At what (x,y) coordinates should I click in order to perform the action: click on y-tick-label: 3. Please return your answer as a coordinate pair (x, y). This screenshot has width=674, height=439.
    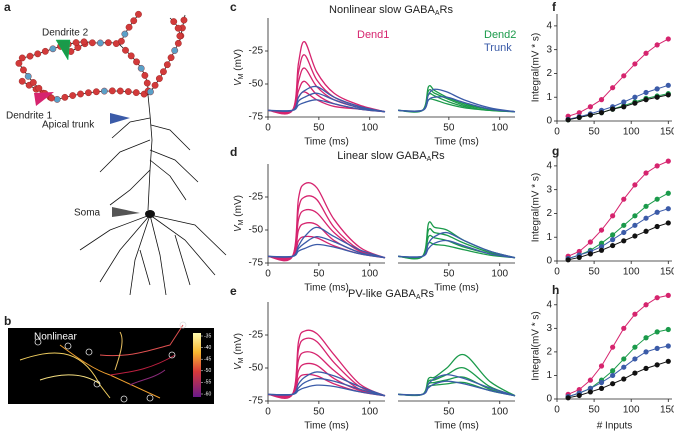
    Looking at the image, I should click on (549, 328).